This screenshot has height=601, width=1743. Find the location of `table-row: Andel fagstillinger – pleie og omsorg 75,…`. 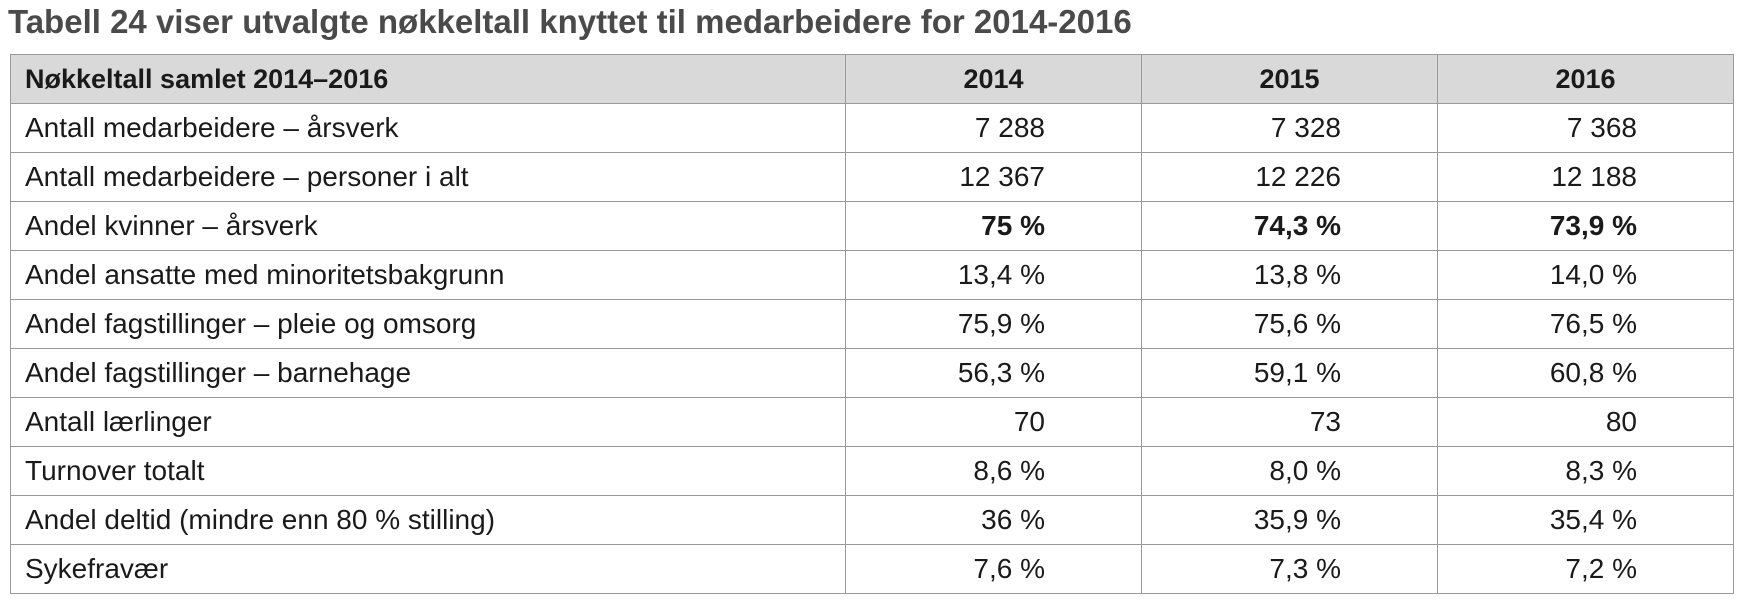

table-row: Andel fagstillinger – pleie og omsorg 75,… is located at coordinates (872, 324).